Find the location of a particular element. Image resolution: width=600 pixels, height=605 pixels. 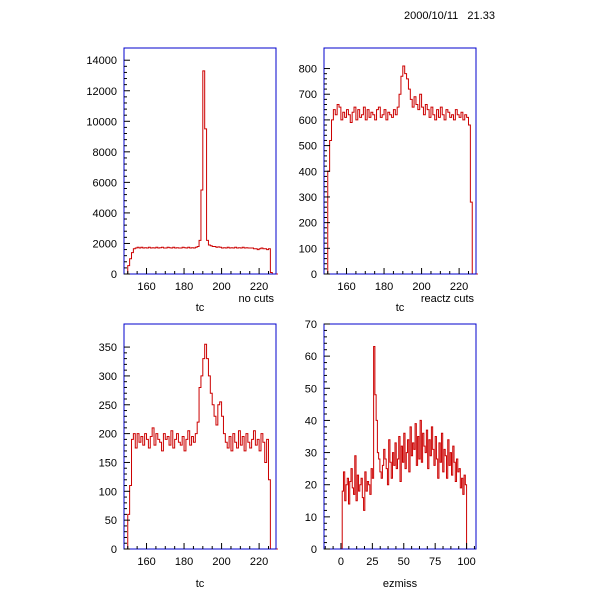

y-tick-label: 4000 is located at coordinates (105, 214).